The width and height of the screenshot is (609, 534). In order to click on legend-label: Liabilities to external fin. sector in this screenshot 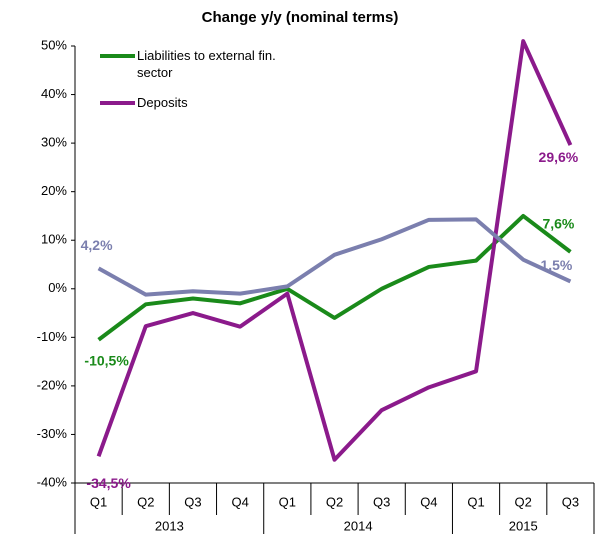, I will do `click(206, 64)`.